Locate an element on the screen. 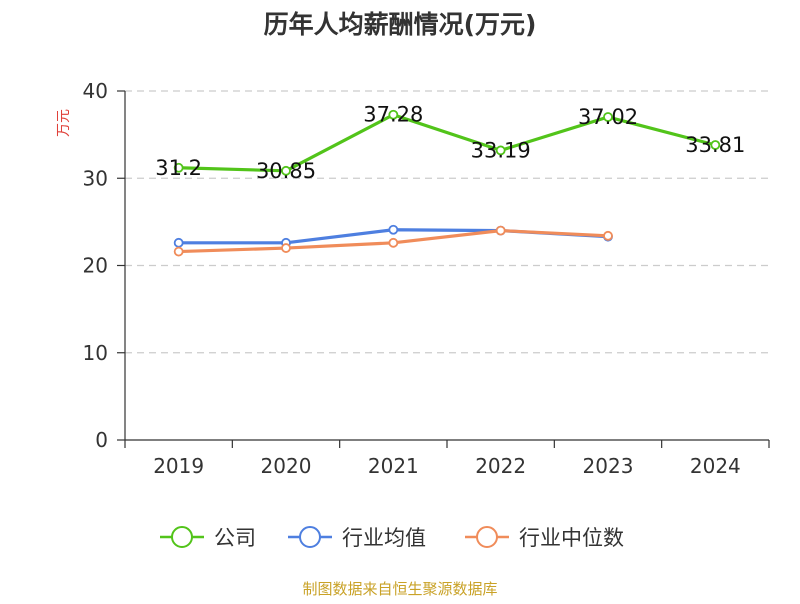  source-note: 制图数据来自恒生聚源数据库 is located at coordinates (399, 589).